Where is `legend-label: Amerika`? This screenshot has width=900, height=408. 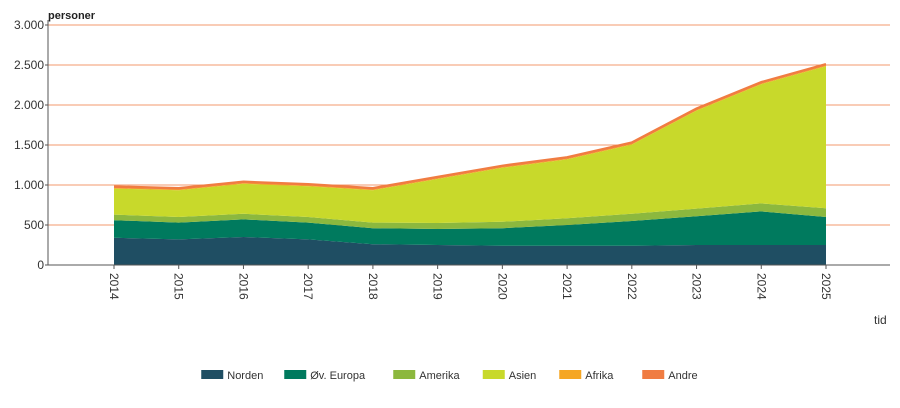 legend-label: Amerika is located at coordinates (439, 376).